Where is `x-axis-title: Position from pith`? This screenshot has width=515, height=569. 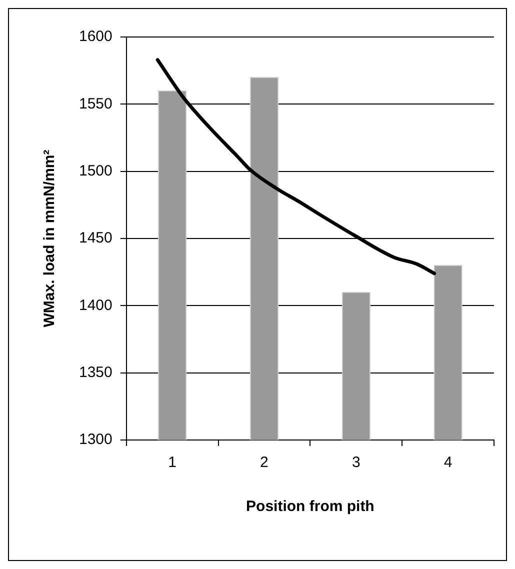
x-axis-title: Position from pith is located at coordinates (310, 507).